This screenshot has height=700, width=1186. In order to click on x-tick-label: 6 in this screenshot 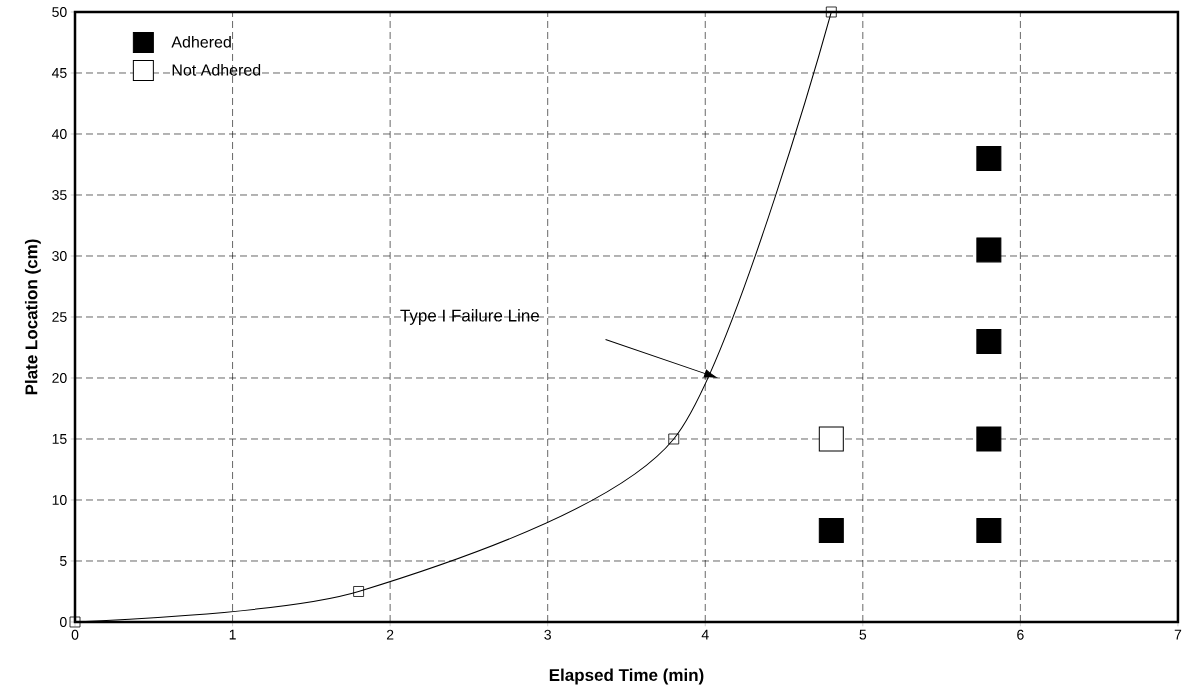, I will do `click(1020, 634)`.